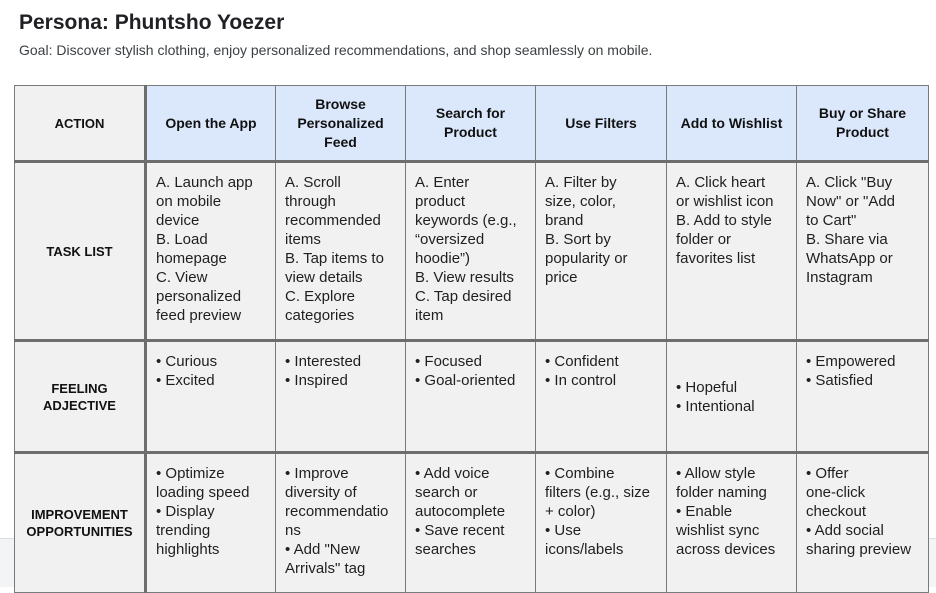 Image resolution: width=936 pixels, height=593 pixels. I want to click on cell-line: B. View results, so click(464, 277).